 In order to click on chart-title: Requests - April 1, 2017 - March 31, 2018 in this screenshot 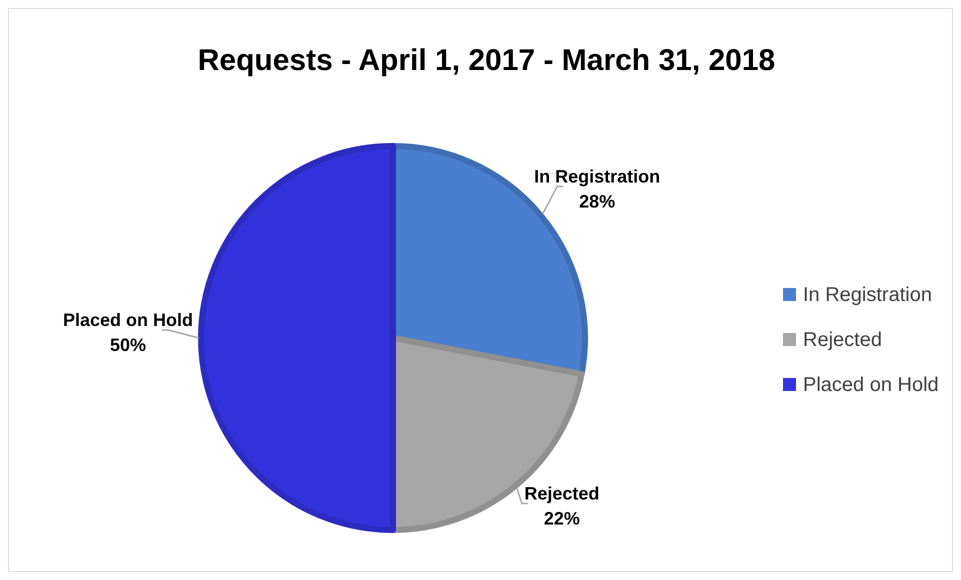, I will do `click(487, 60)`.